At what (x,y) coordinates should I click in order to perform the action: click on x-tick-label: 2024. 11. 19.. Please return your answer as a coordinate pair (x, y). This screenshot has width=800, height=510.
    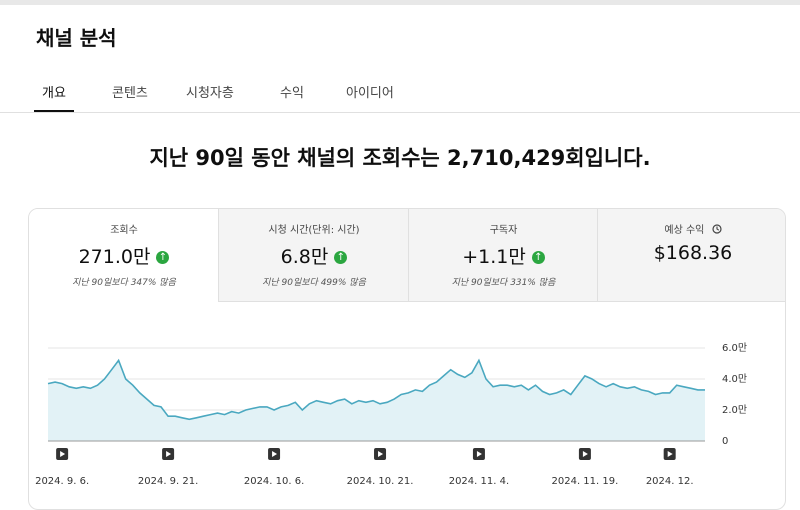
    Looking at the image, I should click on (585, 481).